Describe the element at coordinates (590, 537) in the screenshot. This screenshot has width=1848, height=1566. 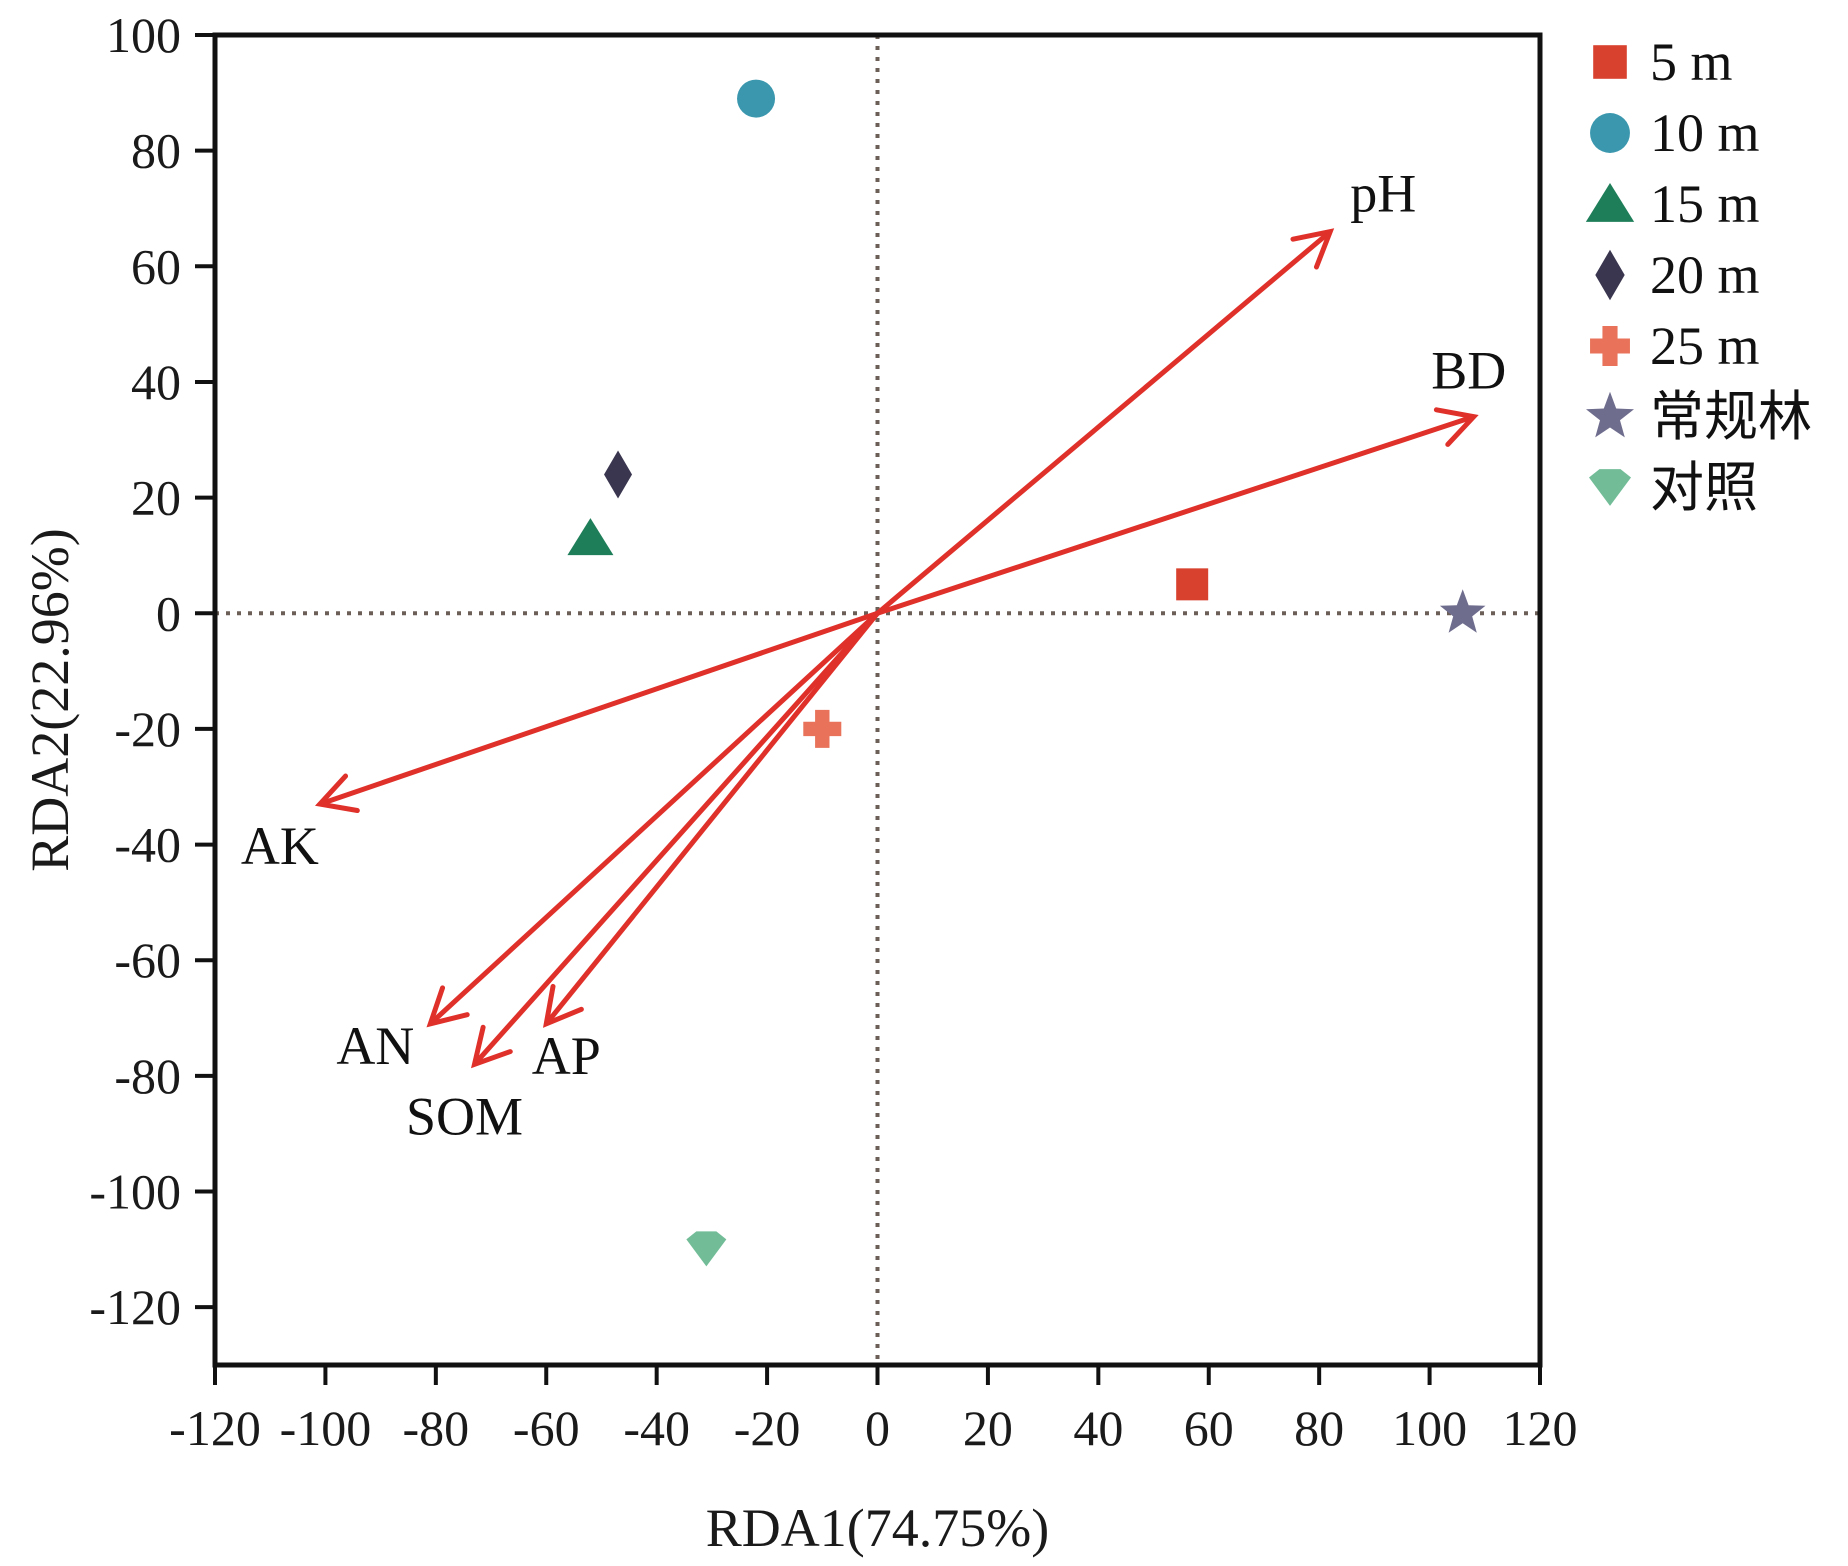
I see `point-triangle` at that location.